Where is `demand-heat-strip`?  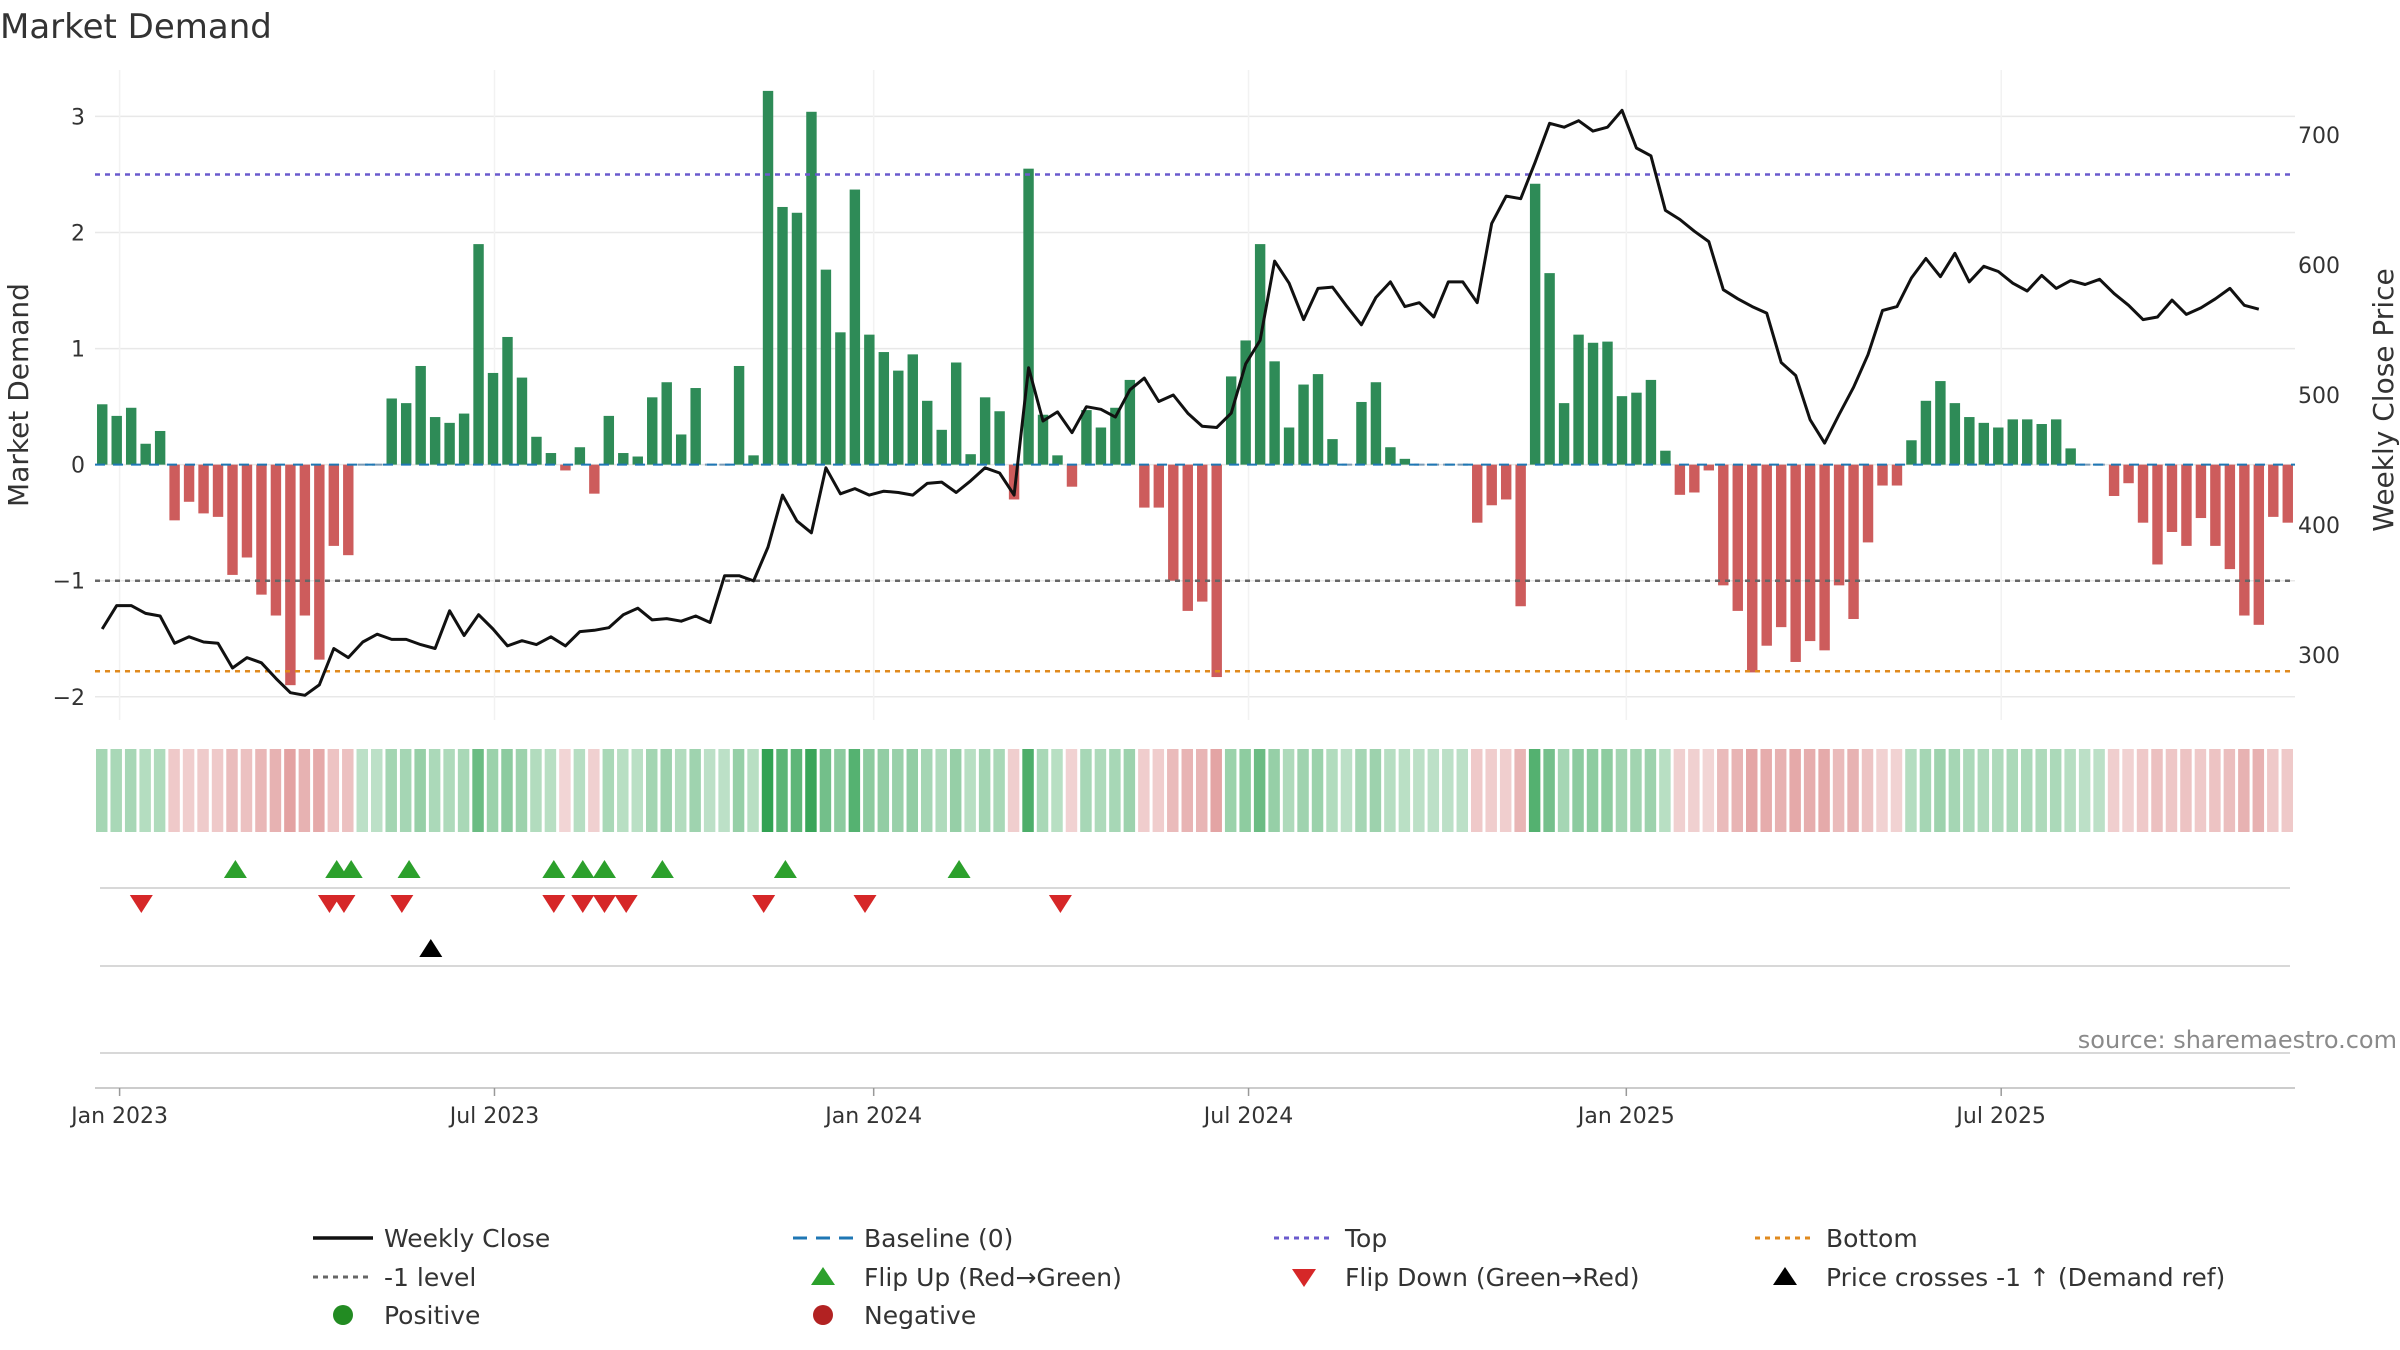 demand-heat-strip is located at coordinates (1194, 790).